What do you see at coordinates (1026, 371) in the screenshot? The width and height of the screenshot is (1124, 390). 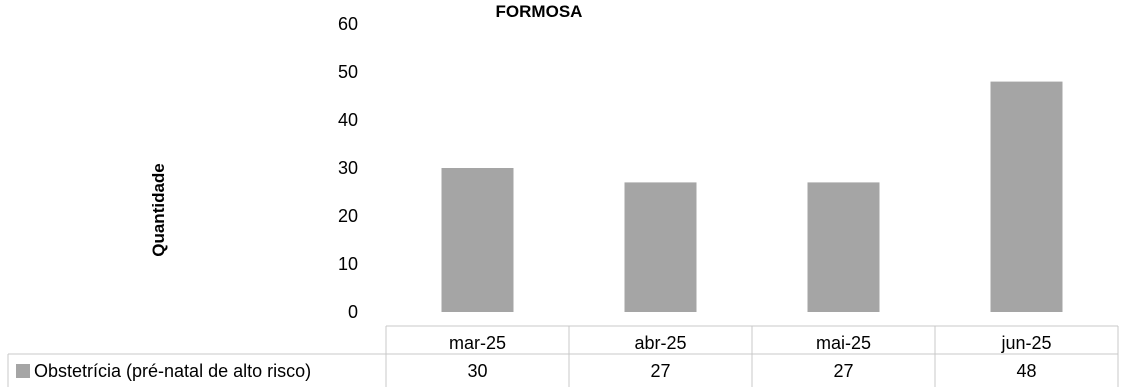 I see `data-value-label: 48` at bounding box center [1026, 371].